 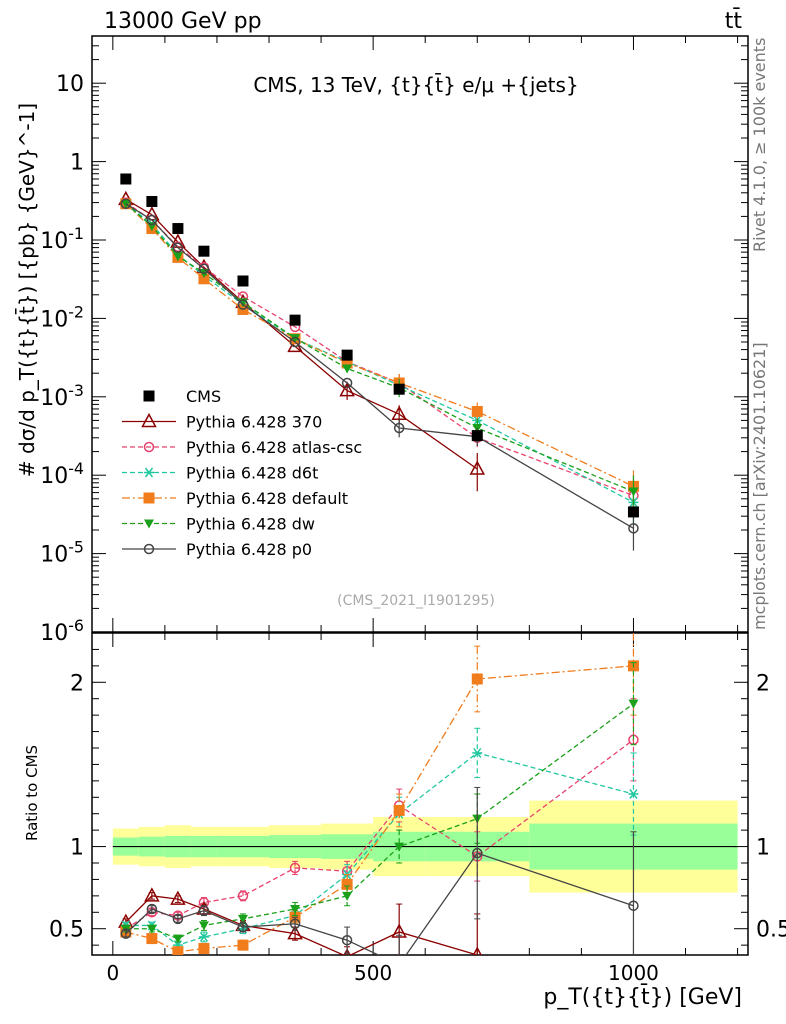 What do you see at coordinates (379, 849) in the screenshot?
I see `ratio-line` at bounding box center [379, 849].